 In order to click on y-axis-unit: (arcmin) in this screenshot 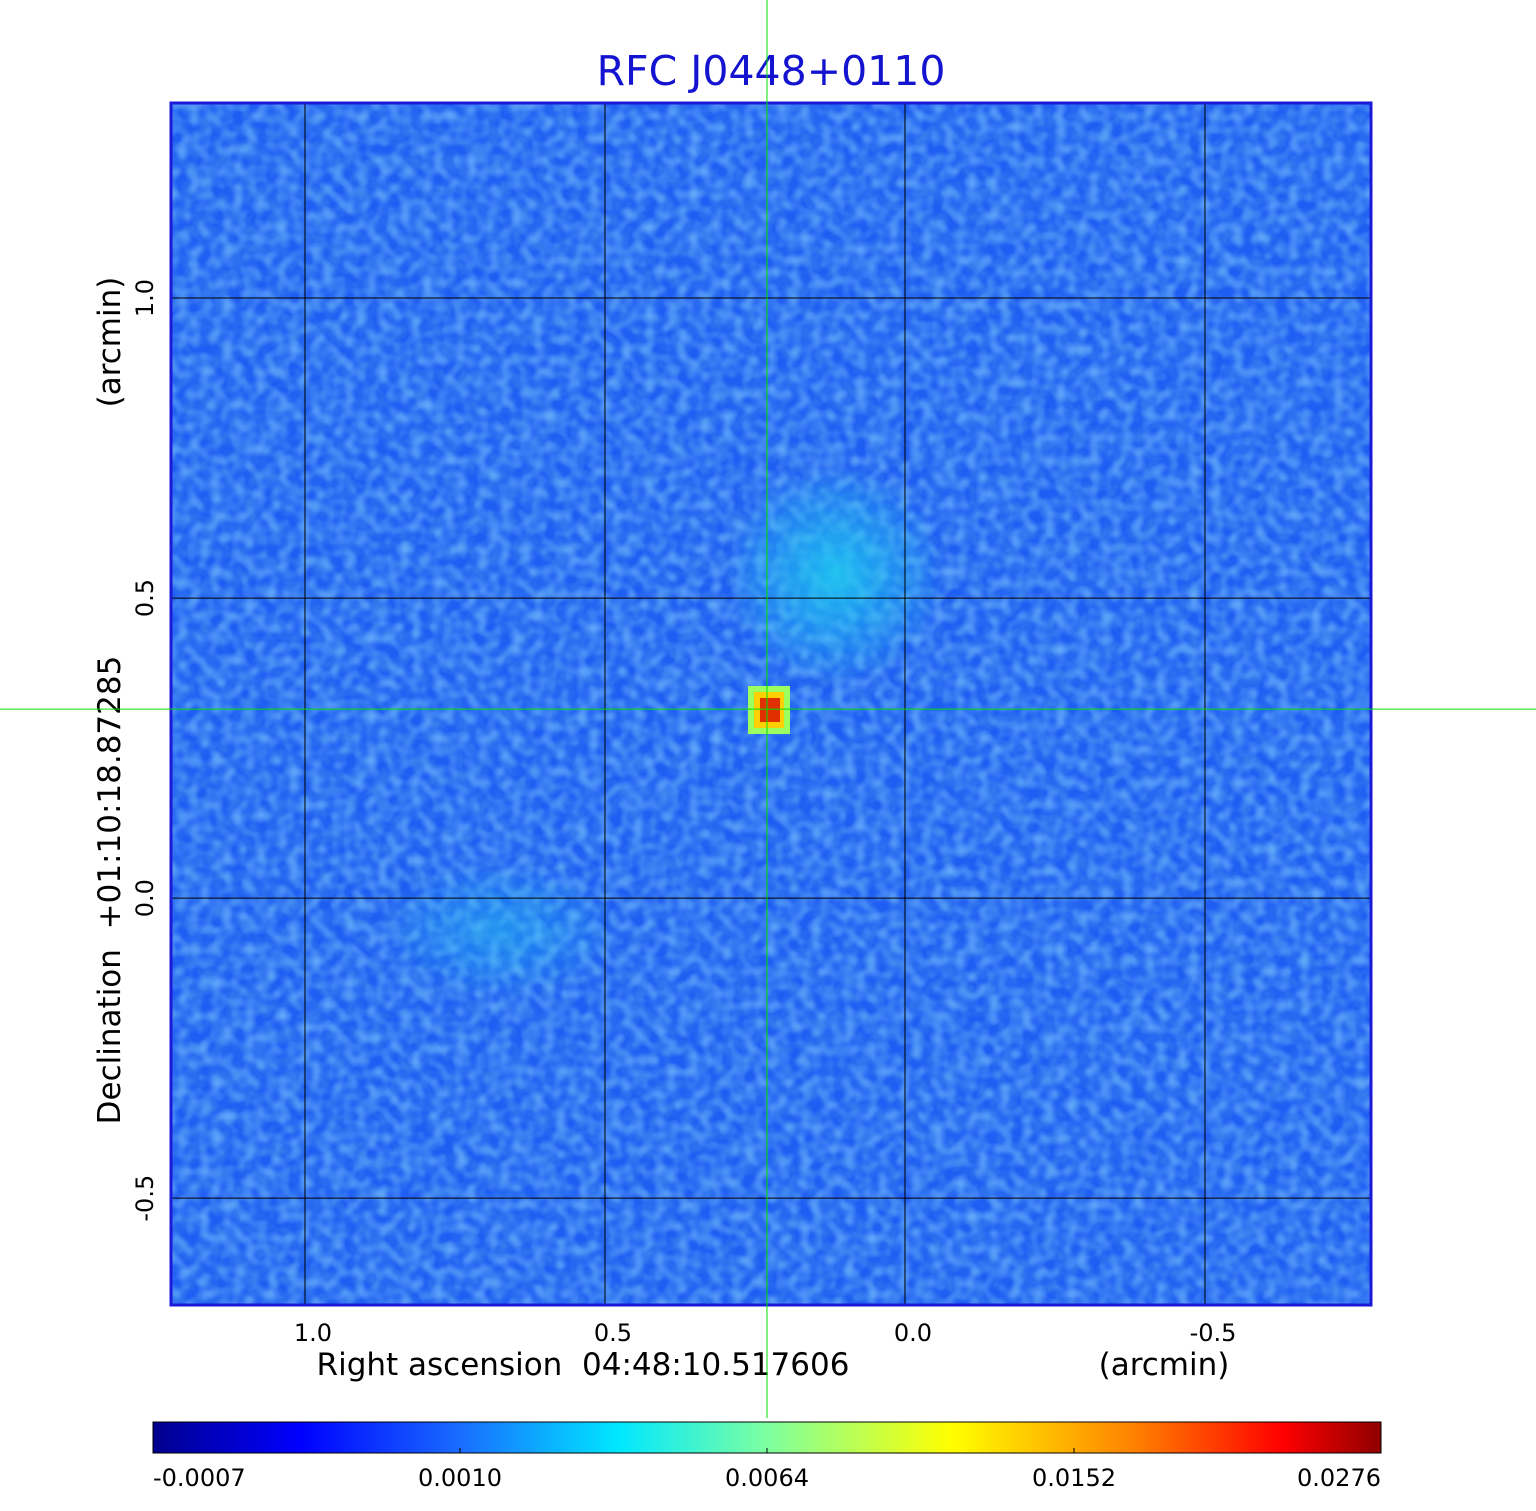, I will do `click(110, 342)`.